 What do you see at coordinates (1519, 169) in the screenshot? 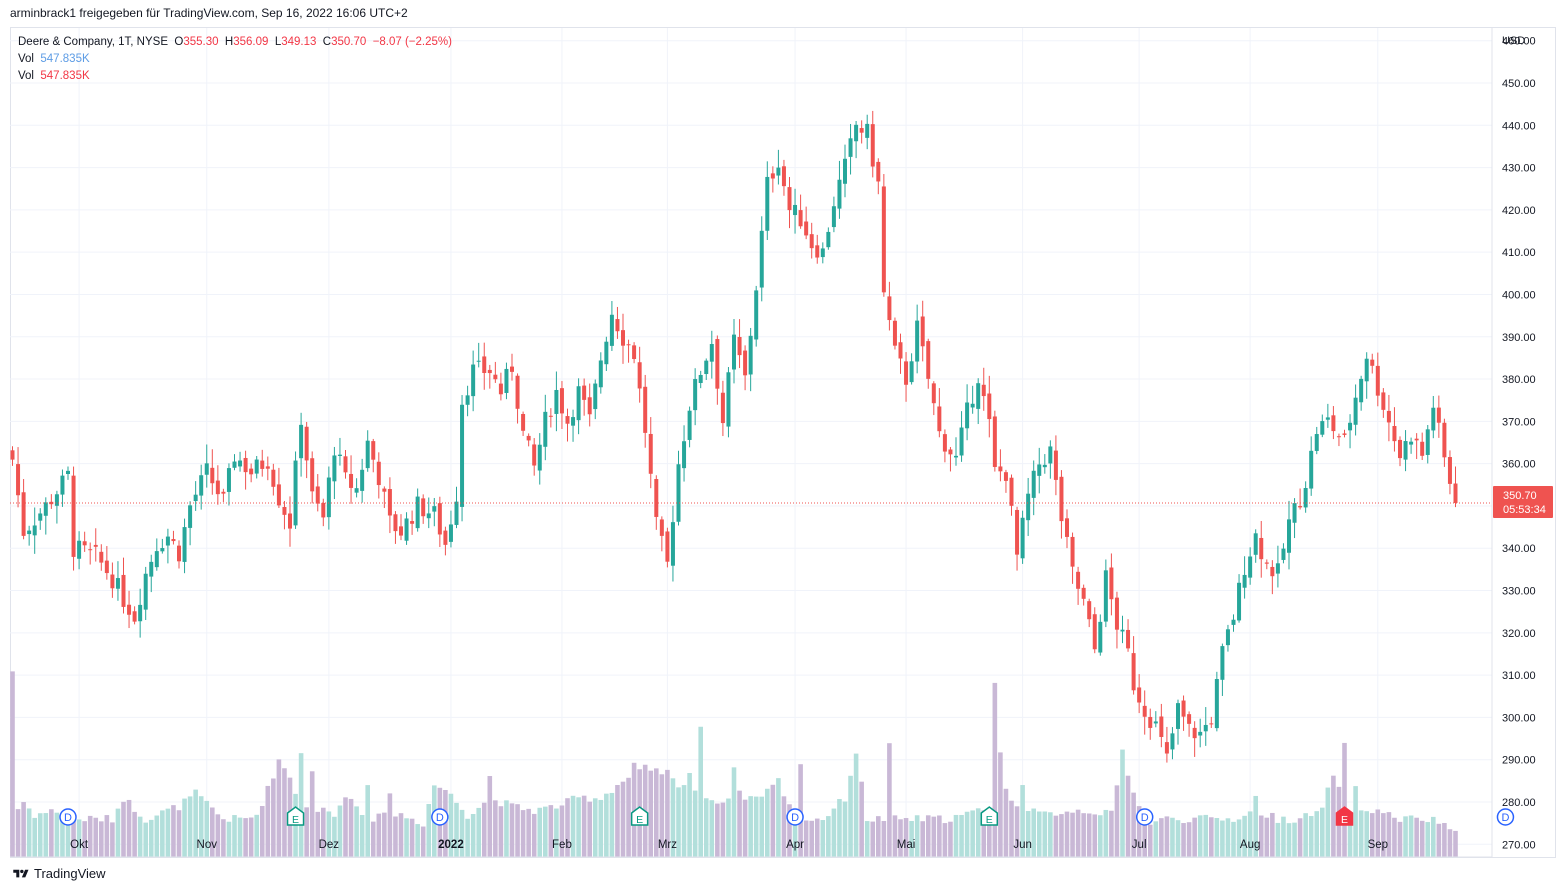
I see `y-tick-label: 430.00` at bounding box center [1519, 169].